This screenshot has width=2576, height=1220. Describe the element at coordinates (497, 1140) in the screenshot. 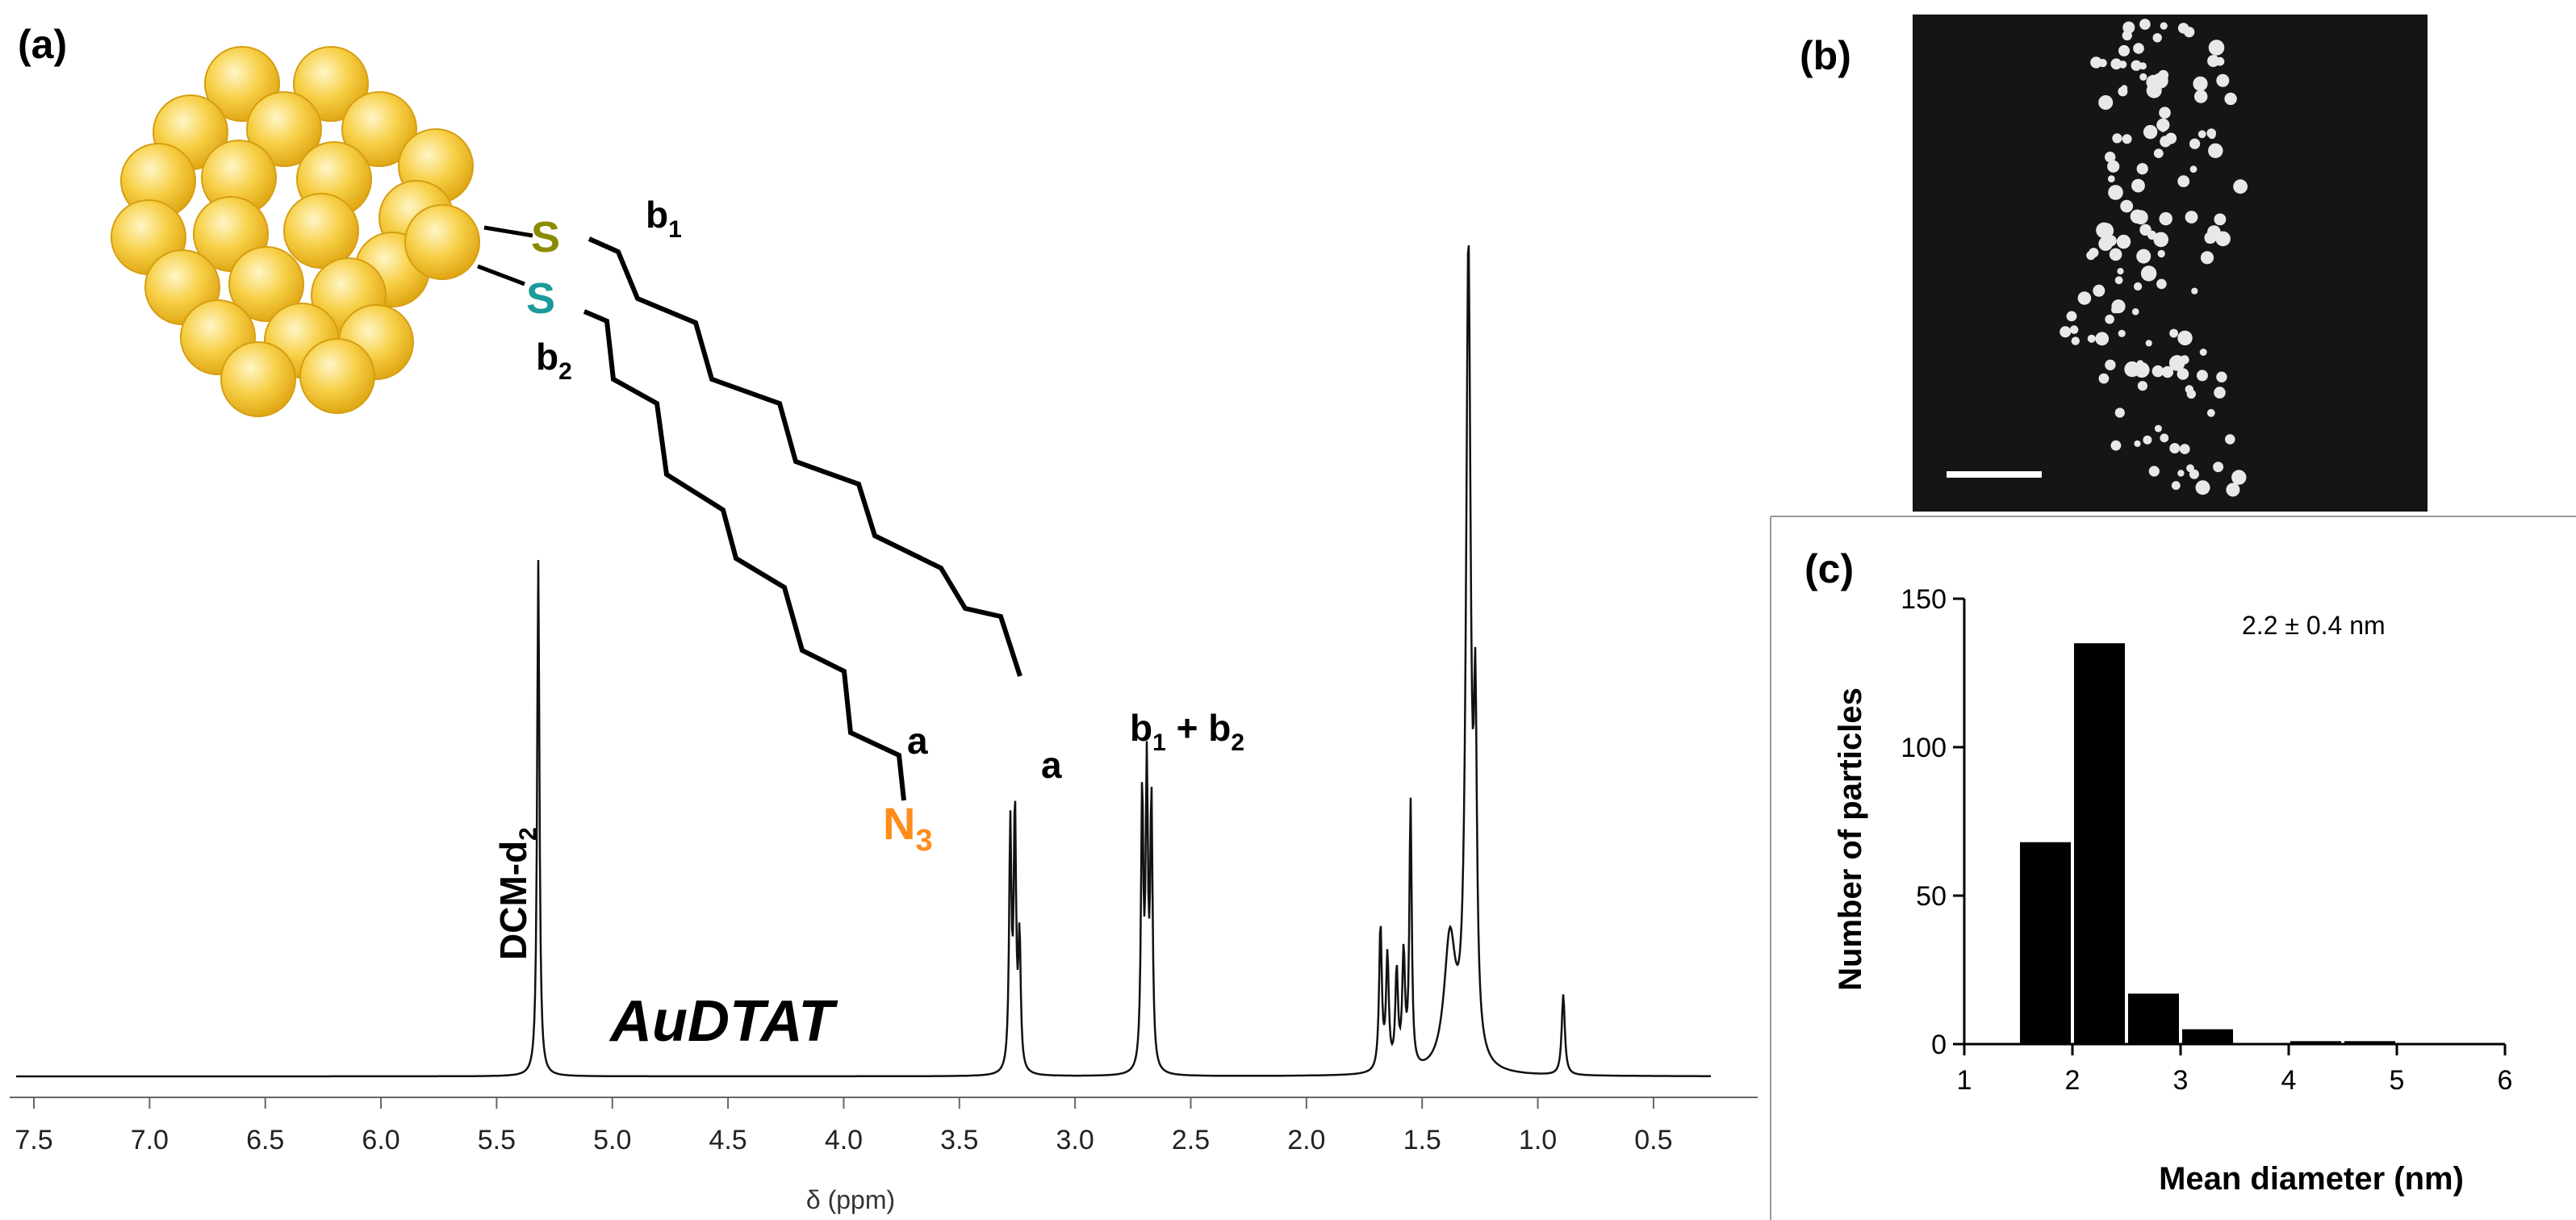

I see `nmr-tick-label: 5.5` at that location.